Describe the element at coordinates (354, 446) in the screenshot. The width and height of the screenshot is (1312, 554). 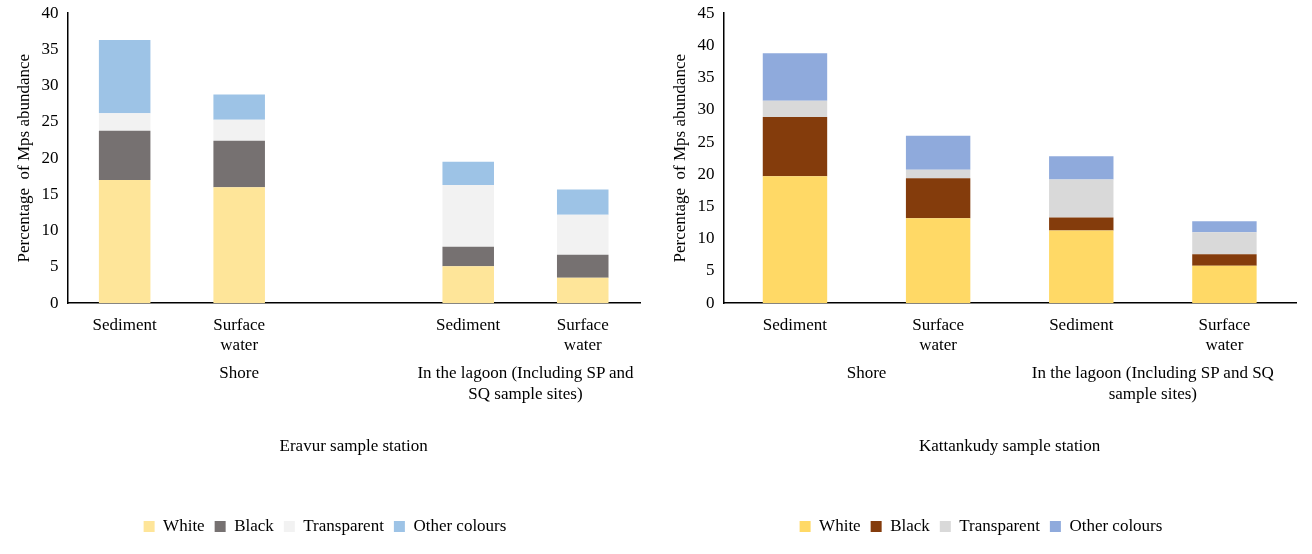
I see `x-axis-title: Eravur sample station` at that location.